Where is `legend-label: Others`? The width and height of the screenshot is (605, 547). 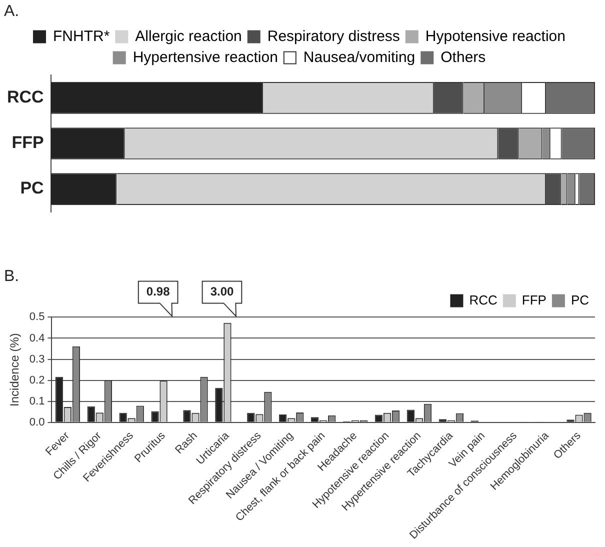 legend-label: Others is located at coordinates (463, 57).